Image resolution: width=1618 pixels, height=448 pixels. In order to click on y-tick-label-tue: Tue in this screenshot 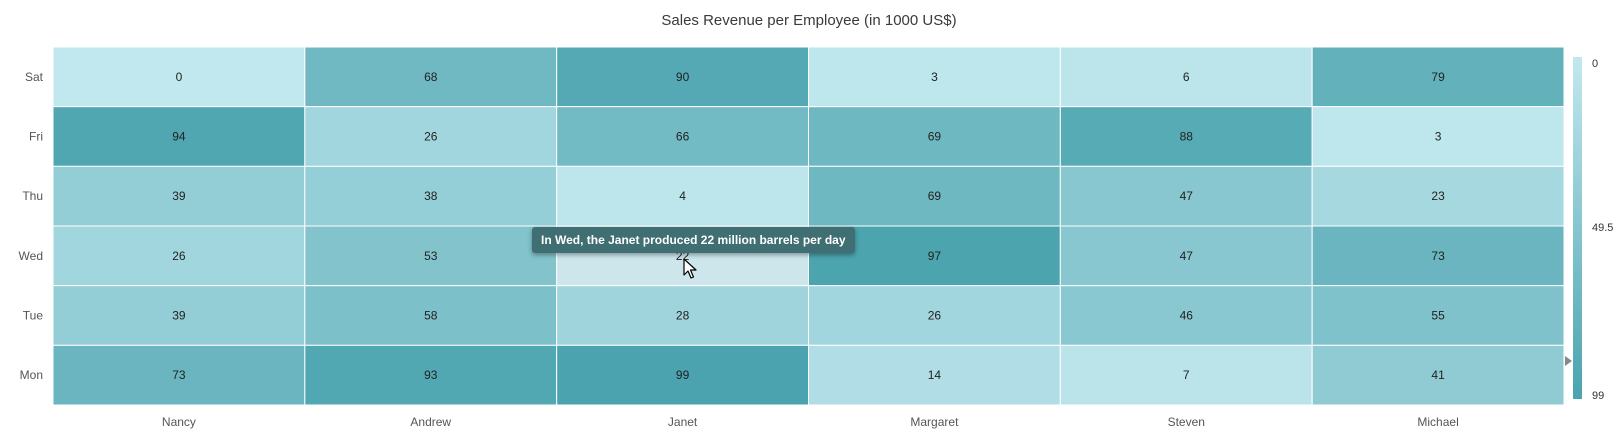, I will do `click(33, 316)`.